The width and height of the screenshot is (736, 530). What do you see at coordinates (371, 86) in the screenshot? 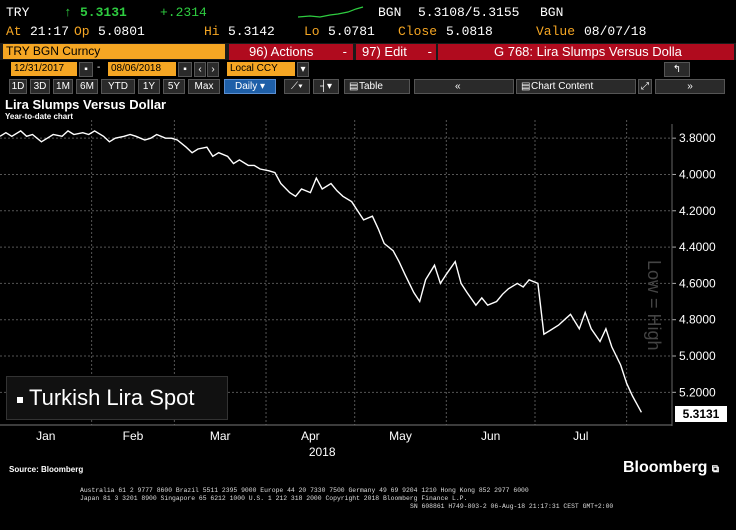
I see `table-label: Table` at bounding box center [371, 86].